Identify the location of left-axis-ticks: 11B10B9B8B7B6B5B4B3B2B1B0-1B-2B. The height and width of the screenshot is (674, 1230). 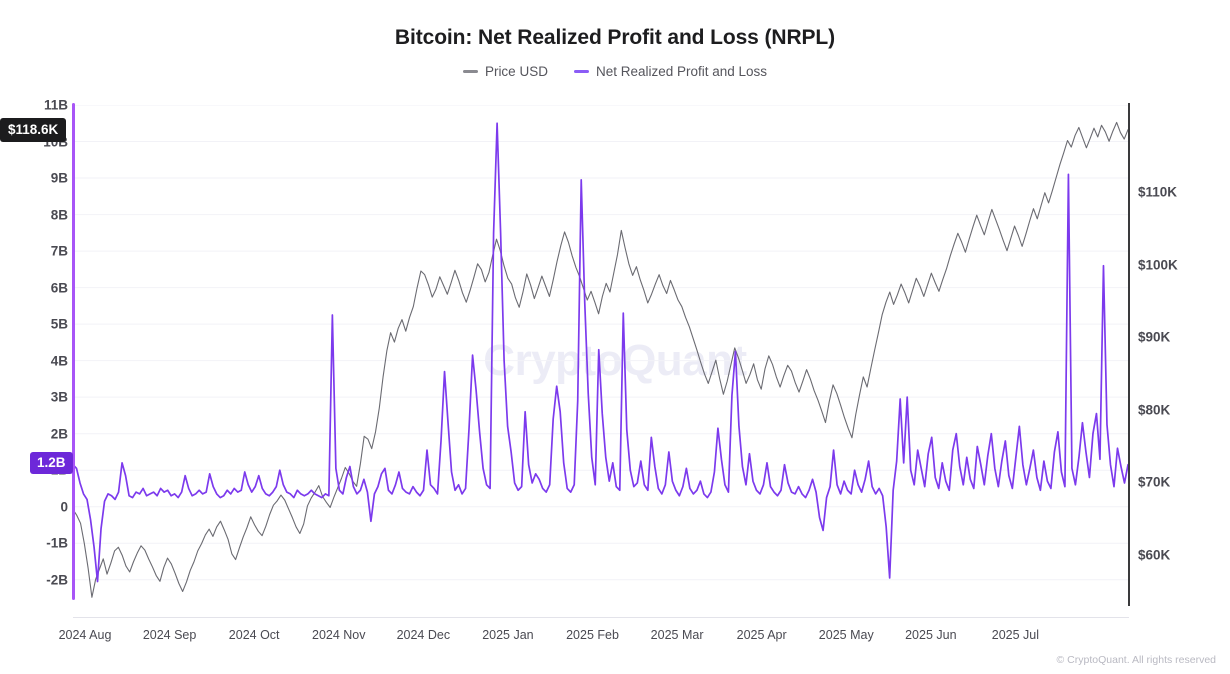
(34, 337).